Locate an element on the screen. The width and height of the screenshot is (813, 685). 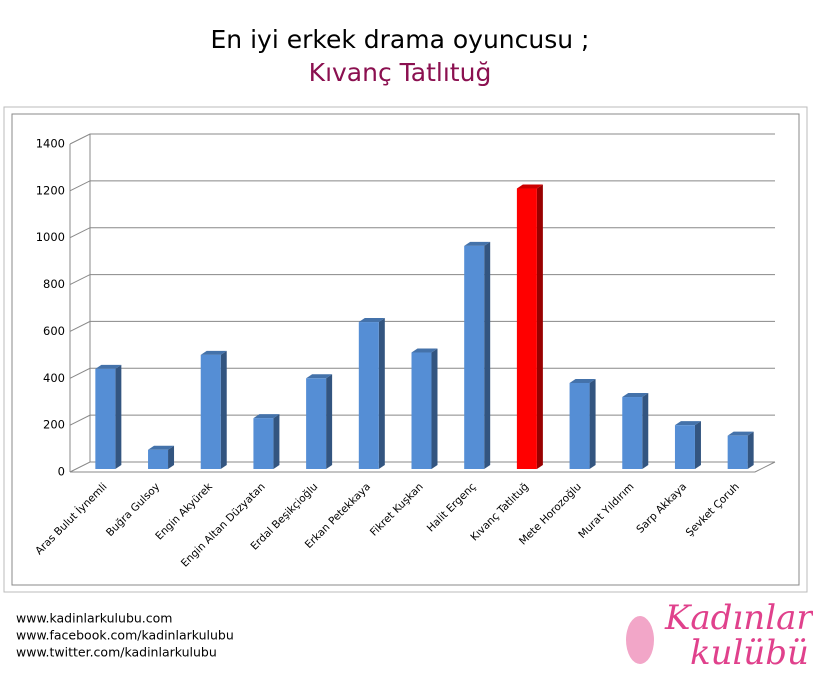
footer-link: www.kadinlarkulubu.com is located at coordinates (94, 618).